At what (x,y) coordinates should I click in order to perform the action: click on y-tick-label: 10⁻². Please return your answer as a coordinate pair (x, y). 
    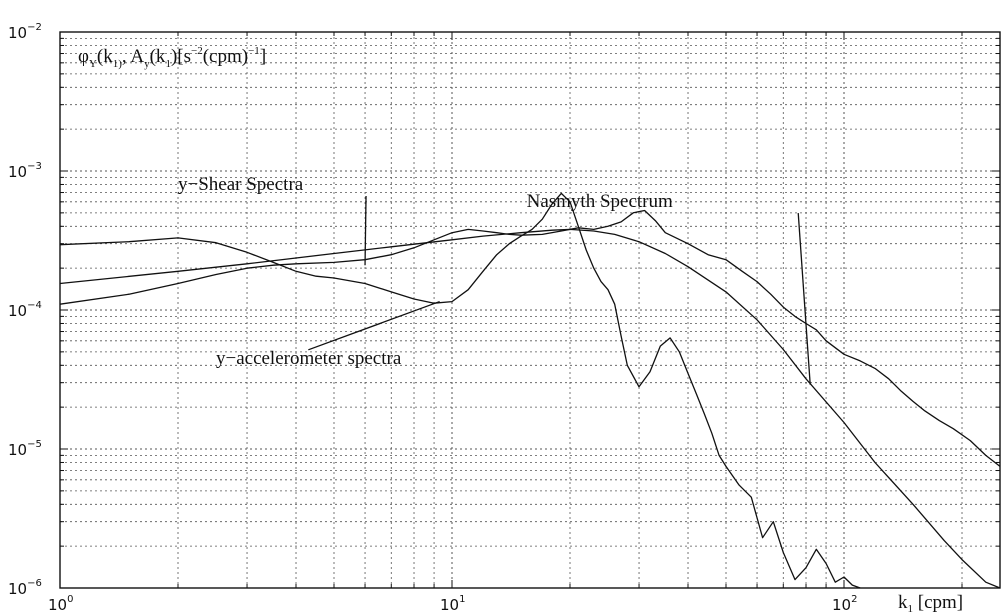
    Looking at the image, I should click on (25, 32).